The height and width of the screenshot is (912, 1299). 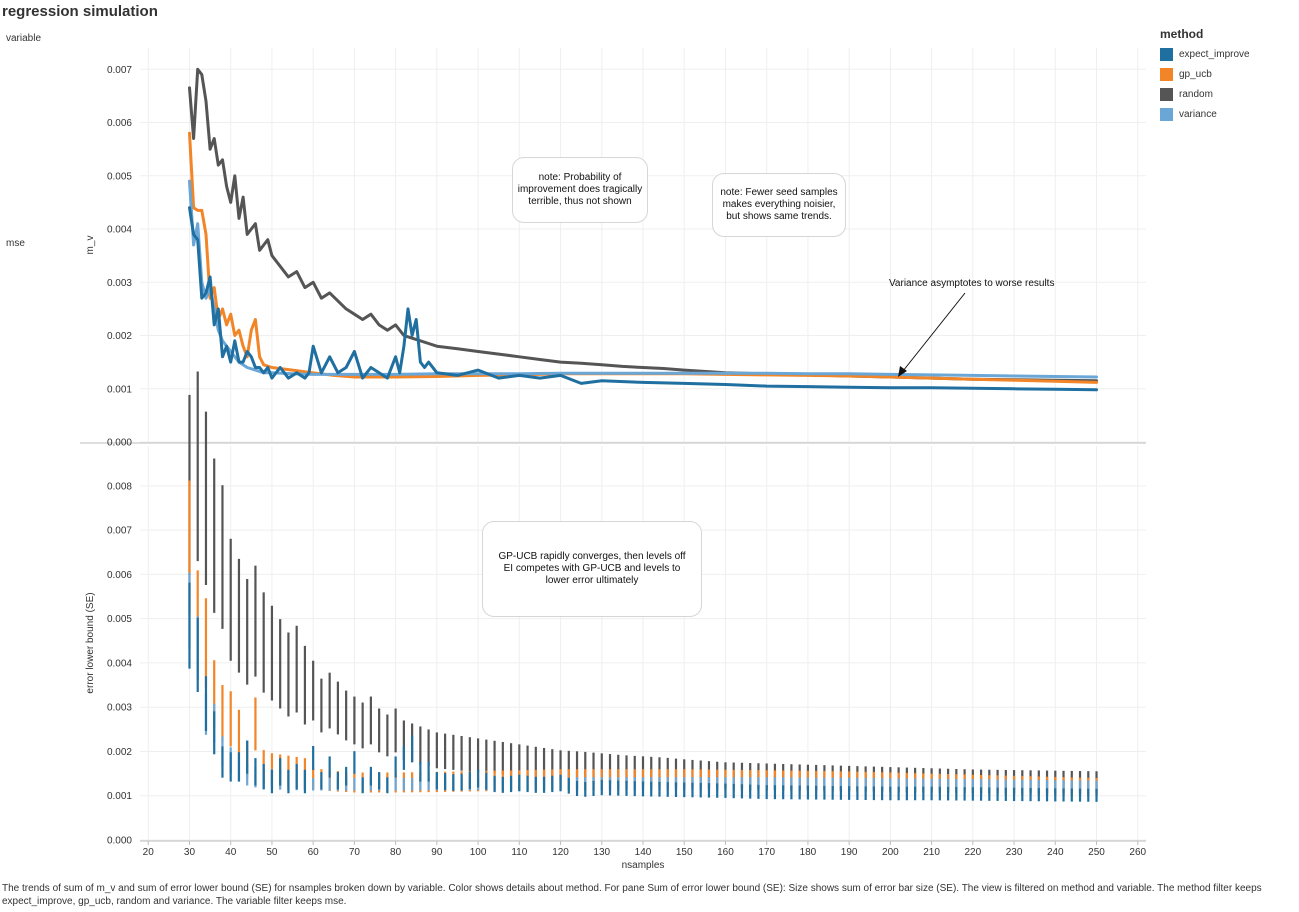 I want to click on series-line-expect-improve, so click(x=643, y=299).